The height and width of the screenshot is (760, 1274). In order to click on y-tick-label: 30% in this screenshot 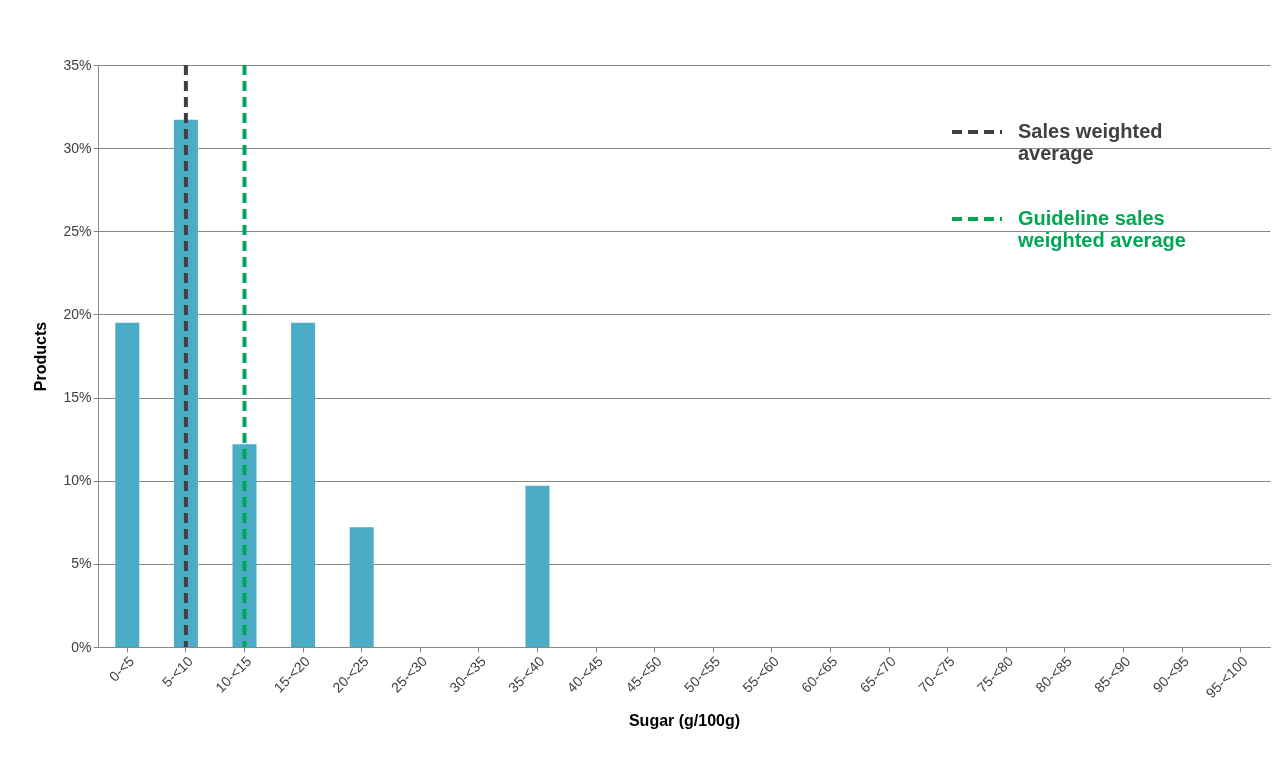, I will do `click(77, 147)`.